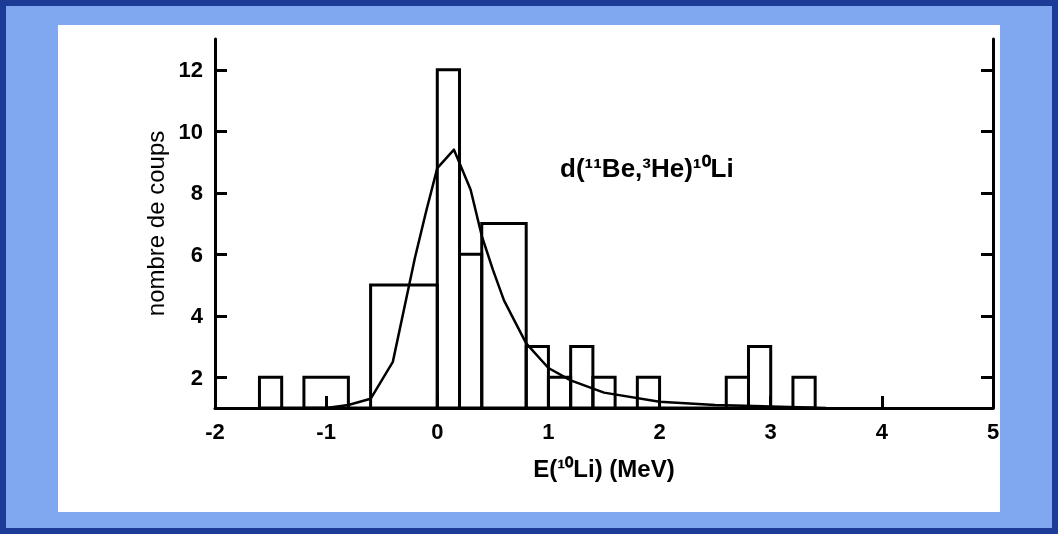 This screenshot has width=1058, height=534. What do you see at coordinates (196, 377) in the screenshot?
I see `y-tick-label: 2` at bounding box center [196, 377].